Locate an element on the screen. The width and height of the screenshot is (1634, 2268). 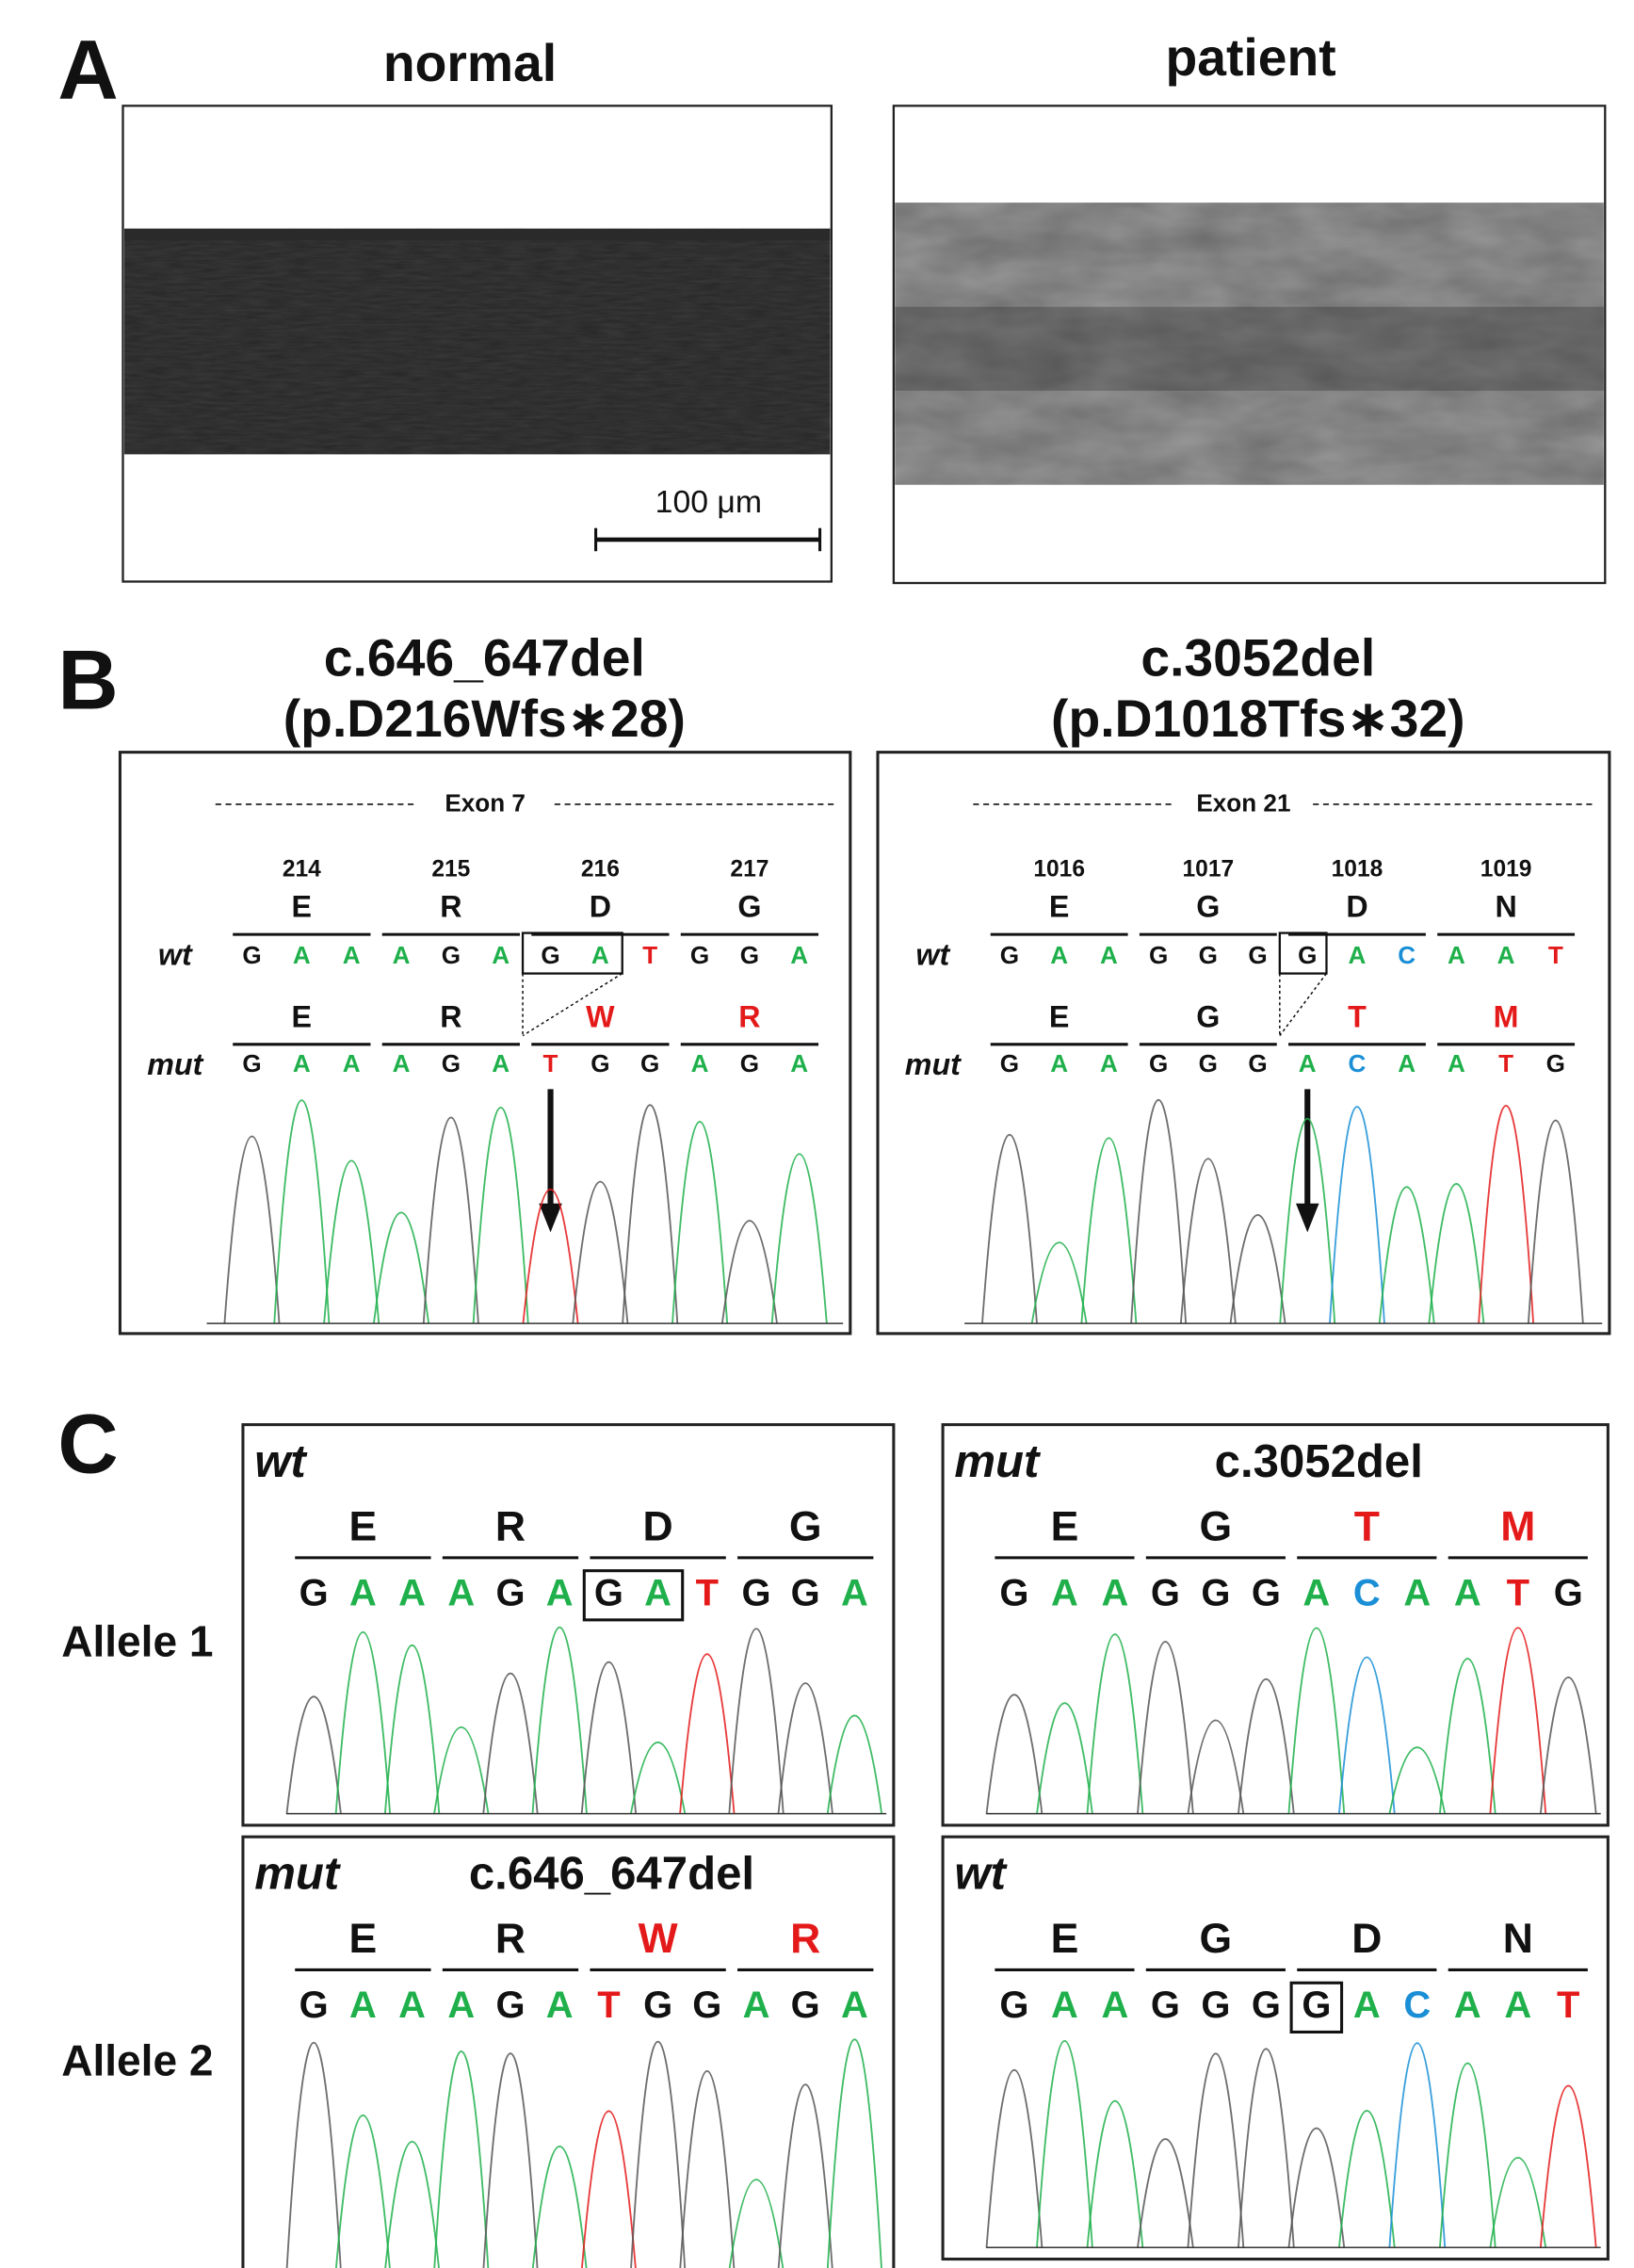
micrograph-patient is located at coordinates (1249, 345).